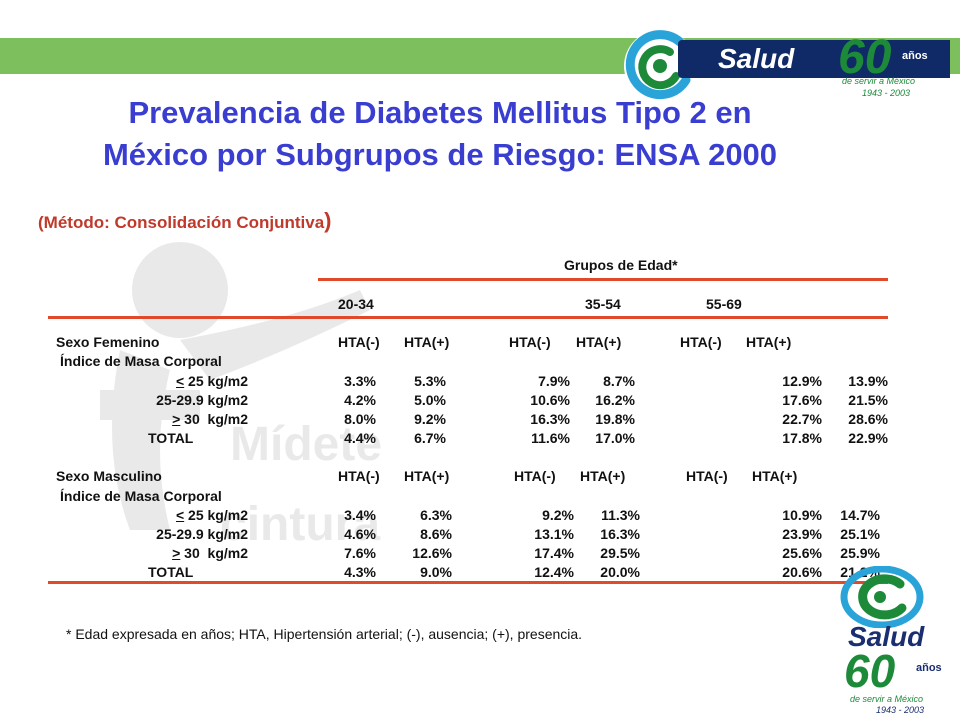  What do you see at coordinates (468, 317) in the screenshot?
I see `rule-under-age-groups` at bounding box center [468, 317].